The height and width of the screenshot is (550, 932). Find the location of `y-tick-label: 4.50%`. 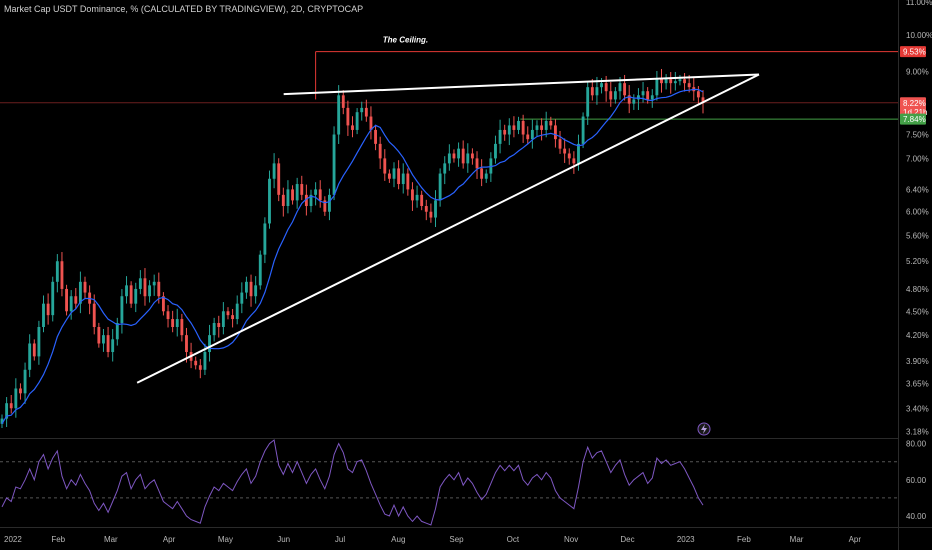

y-tick-label: 4.50% is located at coordinates (917, 311).